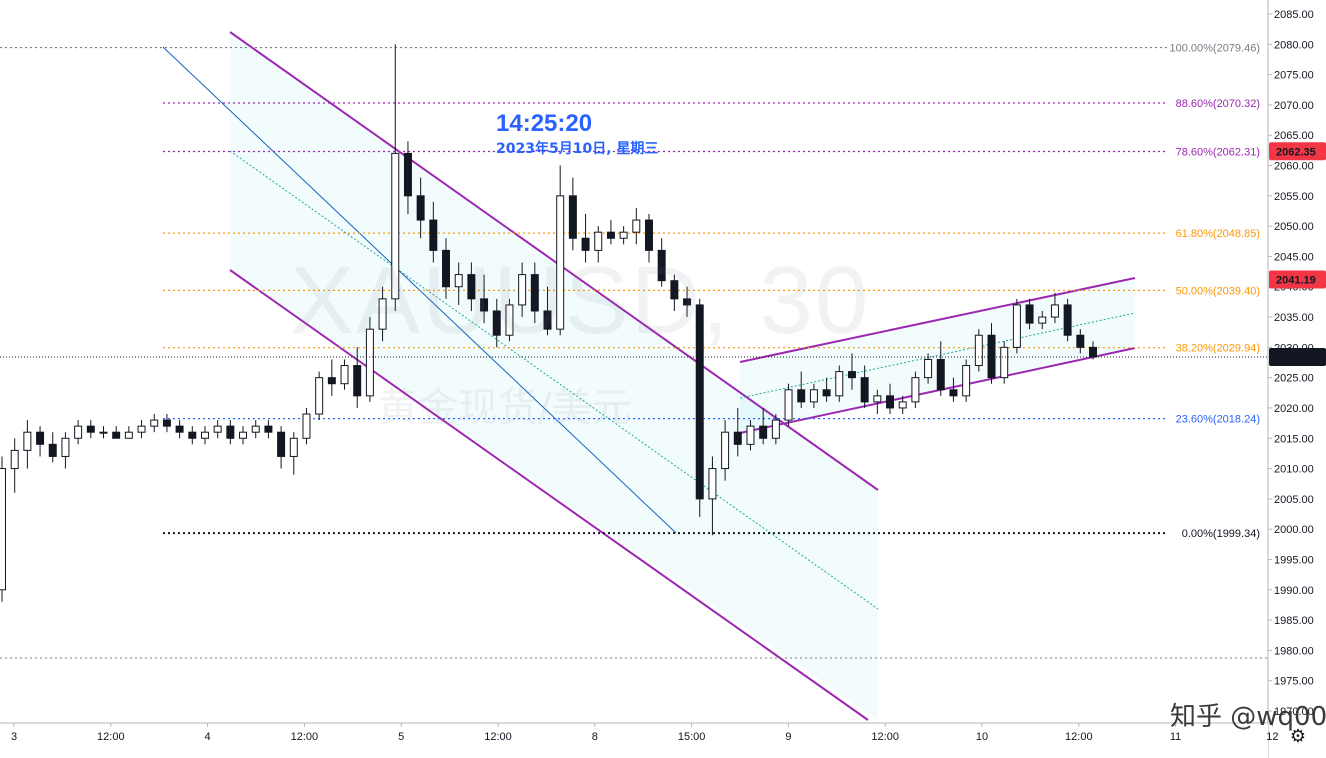 The height and width of the screenshot is (758, 1326). What do you see at coordinates (1294, 257) in the screenshot?
I see `price-tick-label: 2045.00` at bounding box center [1294, 257].